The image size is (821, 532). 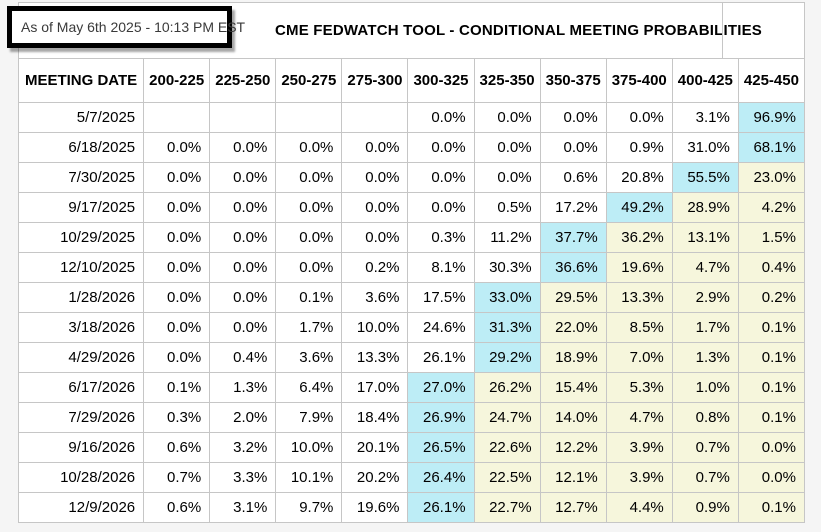 I want to click on table-row: 5/7/2025 0.0% 0.0% 0.0% 0.0% 3.1% 96.9%, so click(x=411, y=117).